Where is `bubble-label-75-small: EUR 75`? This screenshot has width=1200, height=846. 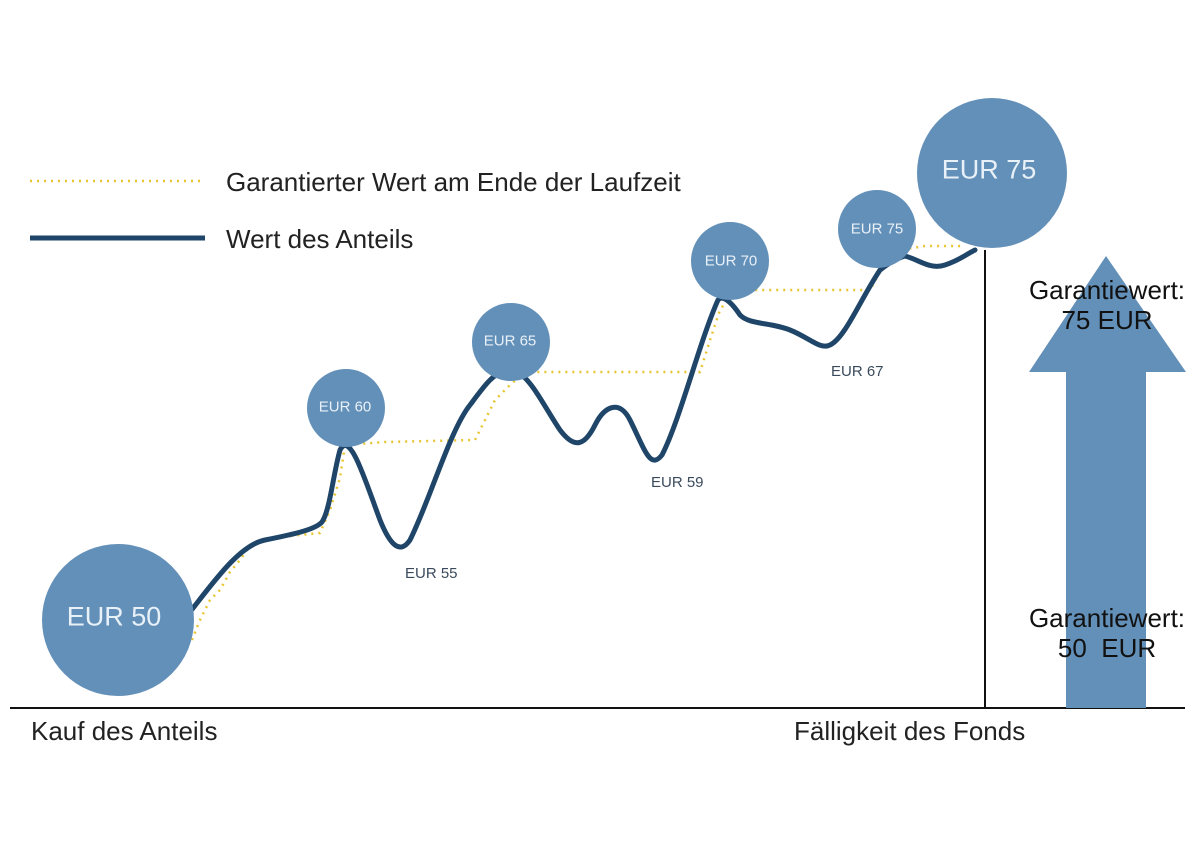
bubble-label-75-small: EUR 75 is located at coordinates (877, 229).